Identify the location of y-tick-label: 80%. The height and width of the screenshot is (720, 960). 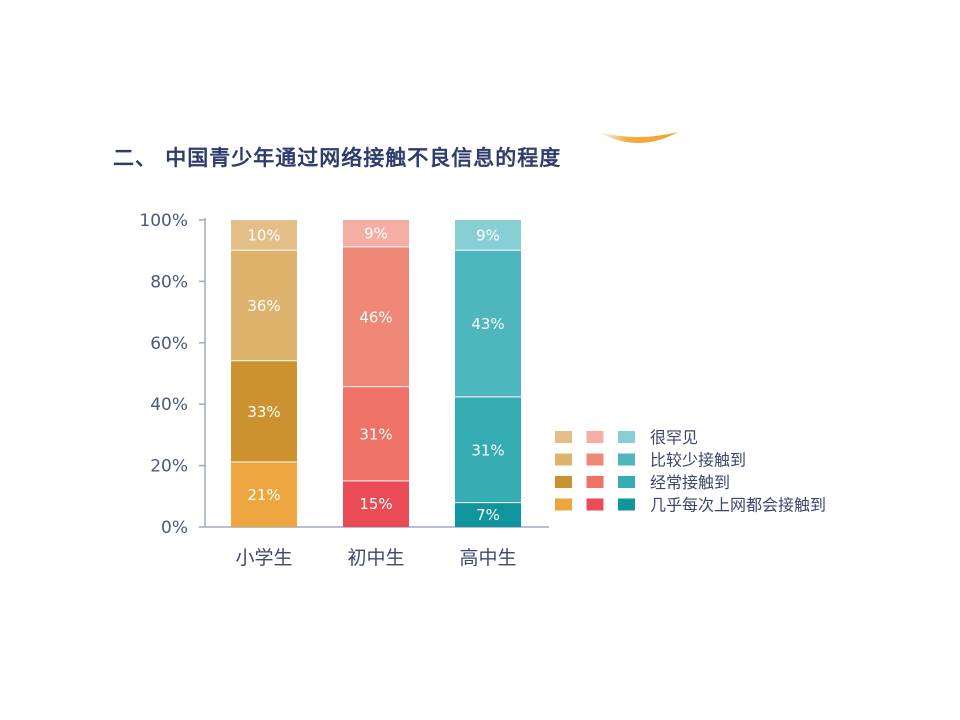
(169, 282).